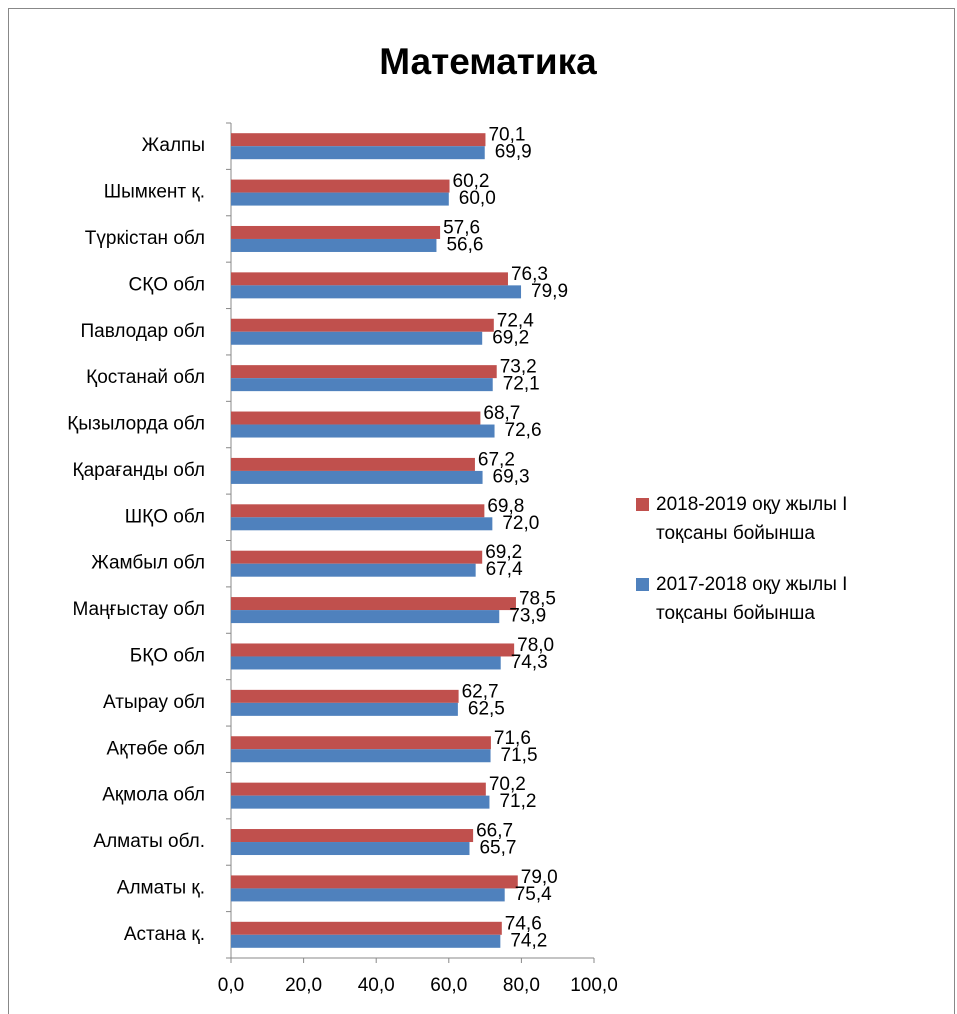  Describe the element at coordinates (504, 569) in the screenshot. I see `value-label: 67,4` at that location.